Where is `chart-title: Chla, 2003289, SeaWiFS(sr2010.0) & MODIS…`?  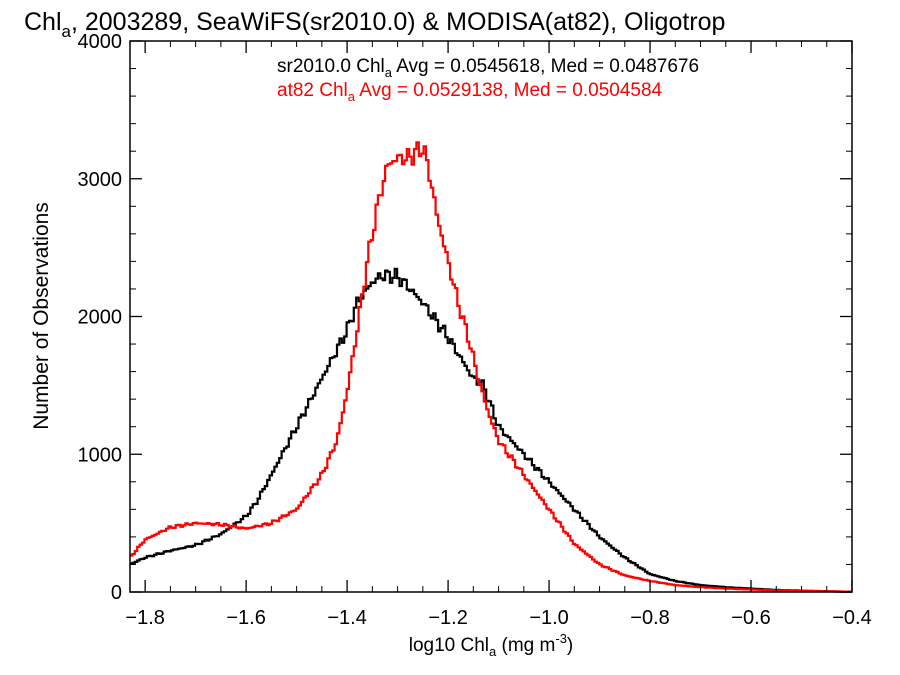
chart-title: Chla, 2003289, SeaWiFS(sr2010.0) & MODIS… is located at coordinates (374, 24).